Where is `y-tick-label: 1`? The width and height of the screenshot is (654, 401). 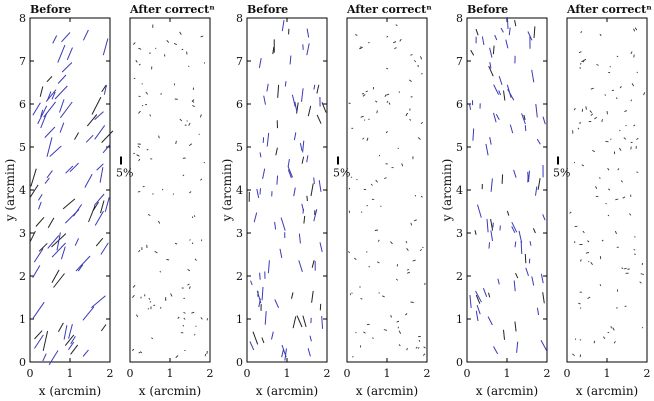 y-tick-label: 1 is located at coordinates (459, 319).